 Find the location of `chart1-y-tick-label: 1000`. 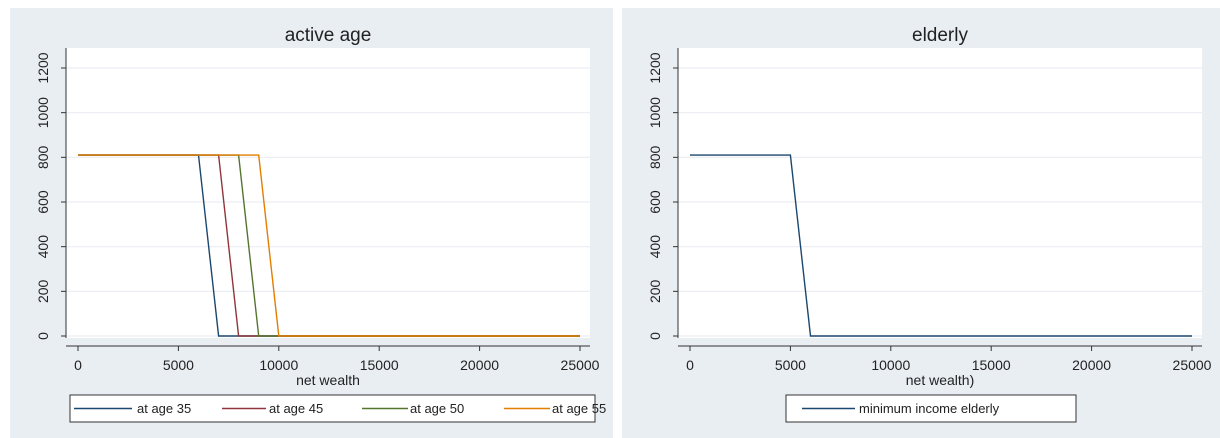

chart1-y-tick-label: 1000 is located at coordinates (43, 112).